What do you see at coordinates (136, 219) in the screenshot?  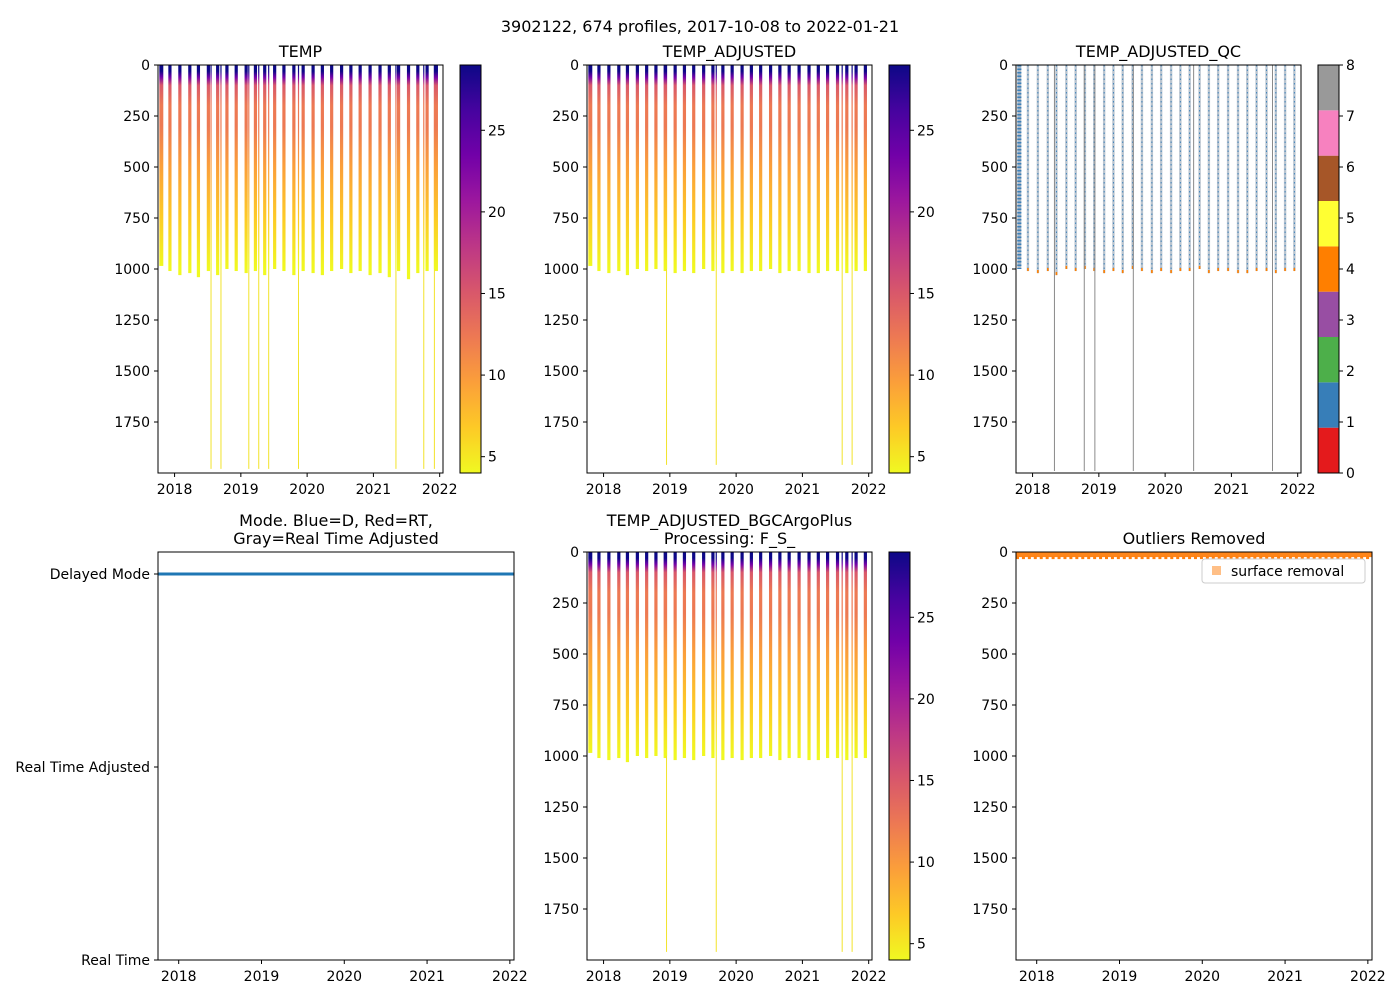 I see `y-tick-label-temp-3: 750` at bounding box center [136, 219].